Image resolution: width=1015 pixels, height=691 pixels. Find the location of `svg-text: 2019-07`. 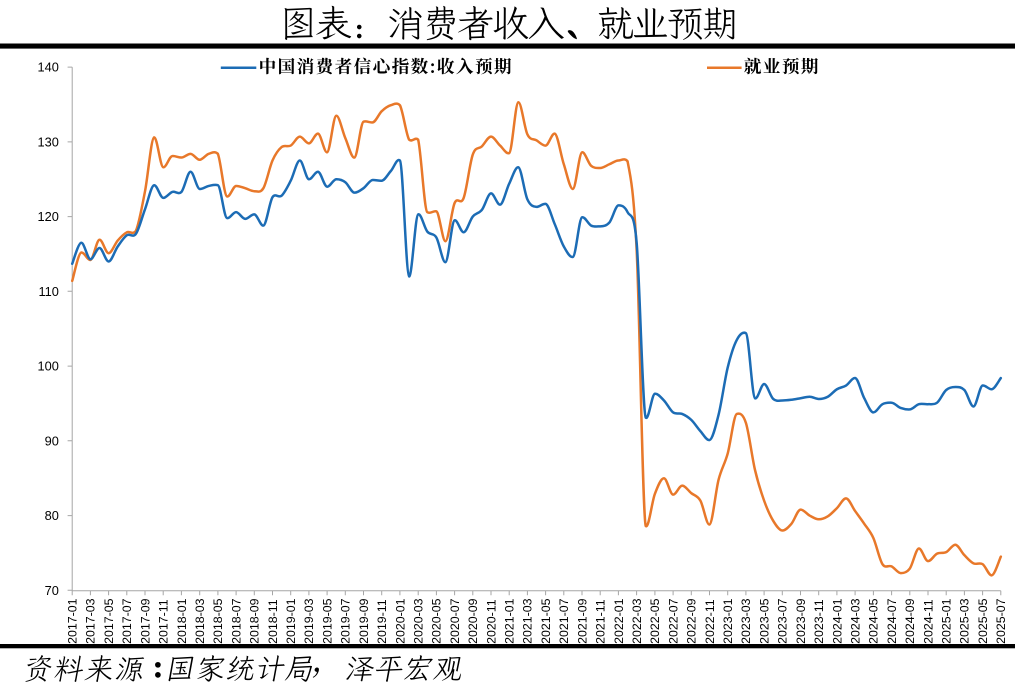

svg-text: 2019-07 is located at coordinates (346, 621).